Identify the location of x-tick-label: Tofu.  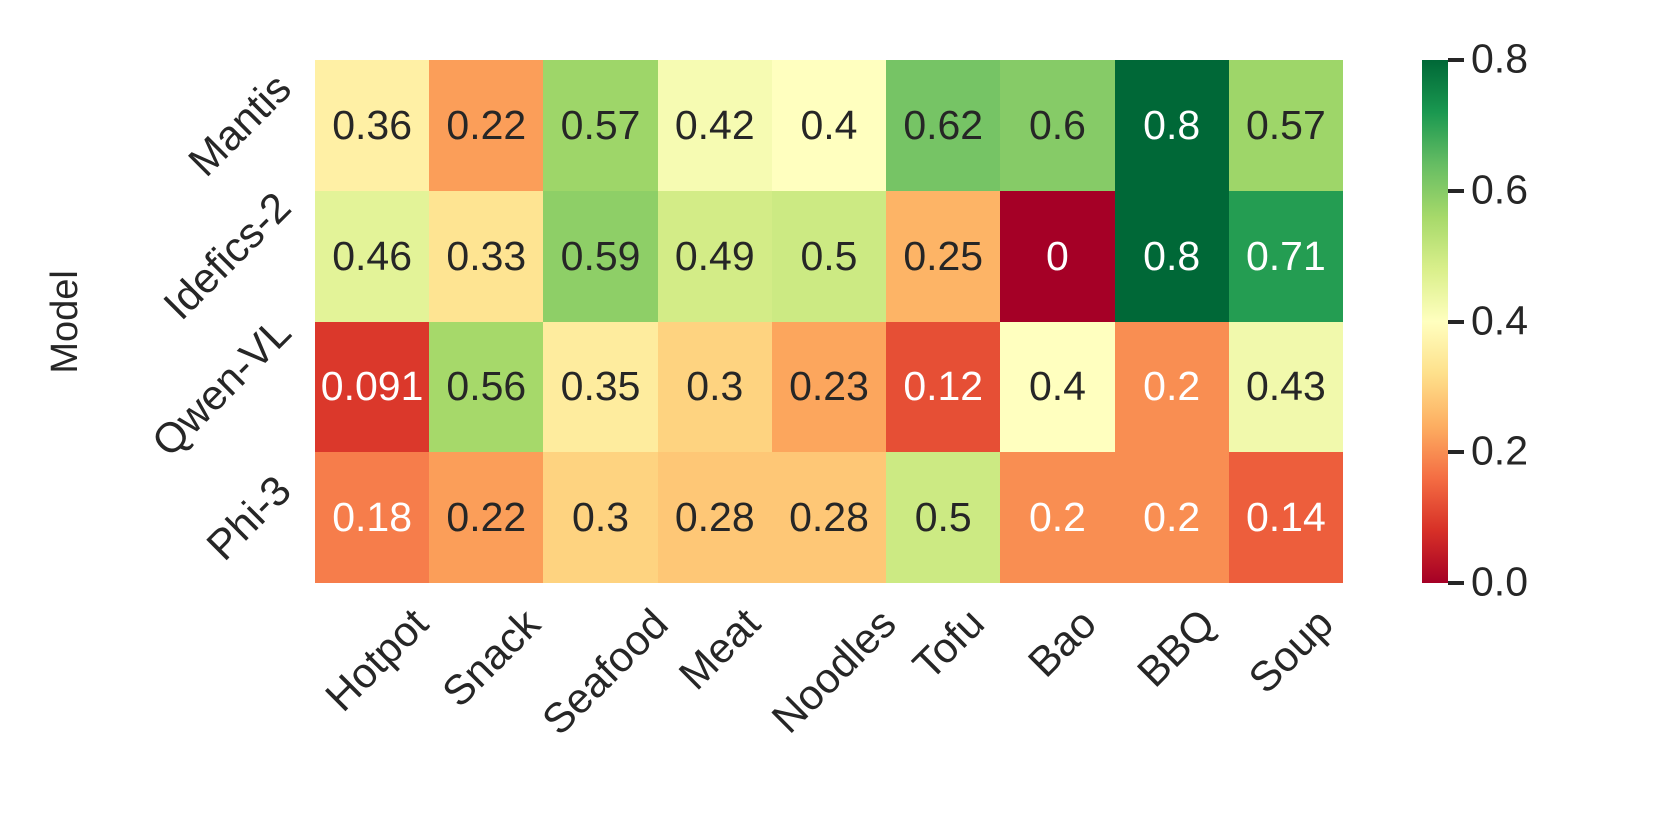
(948, 644).